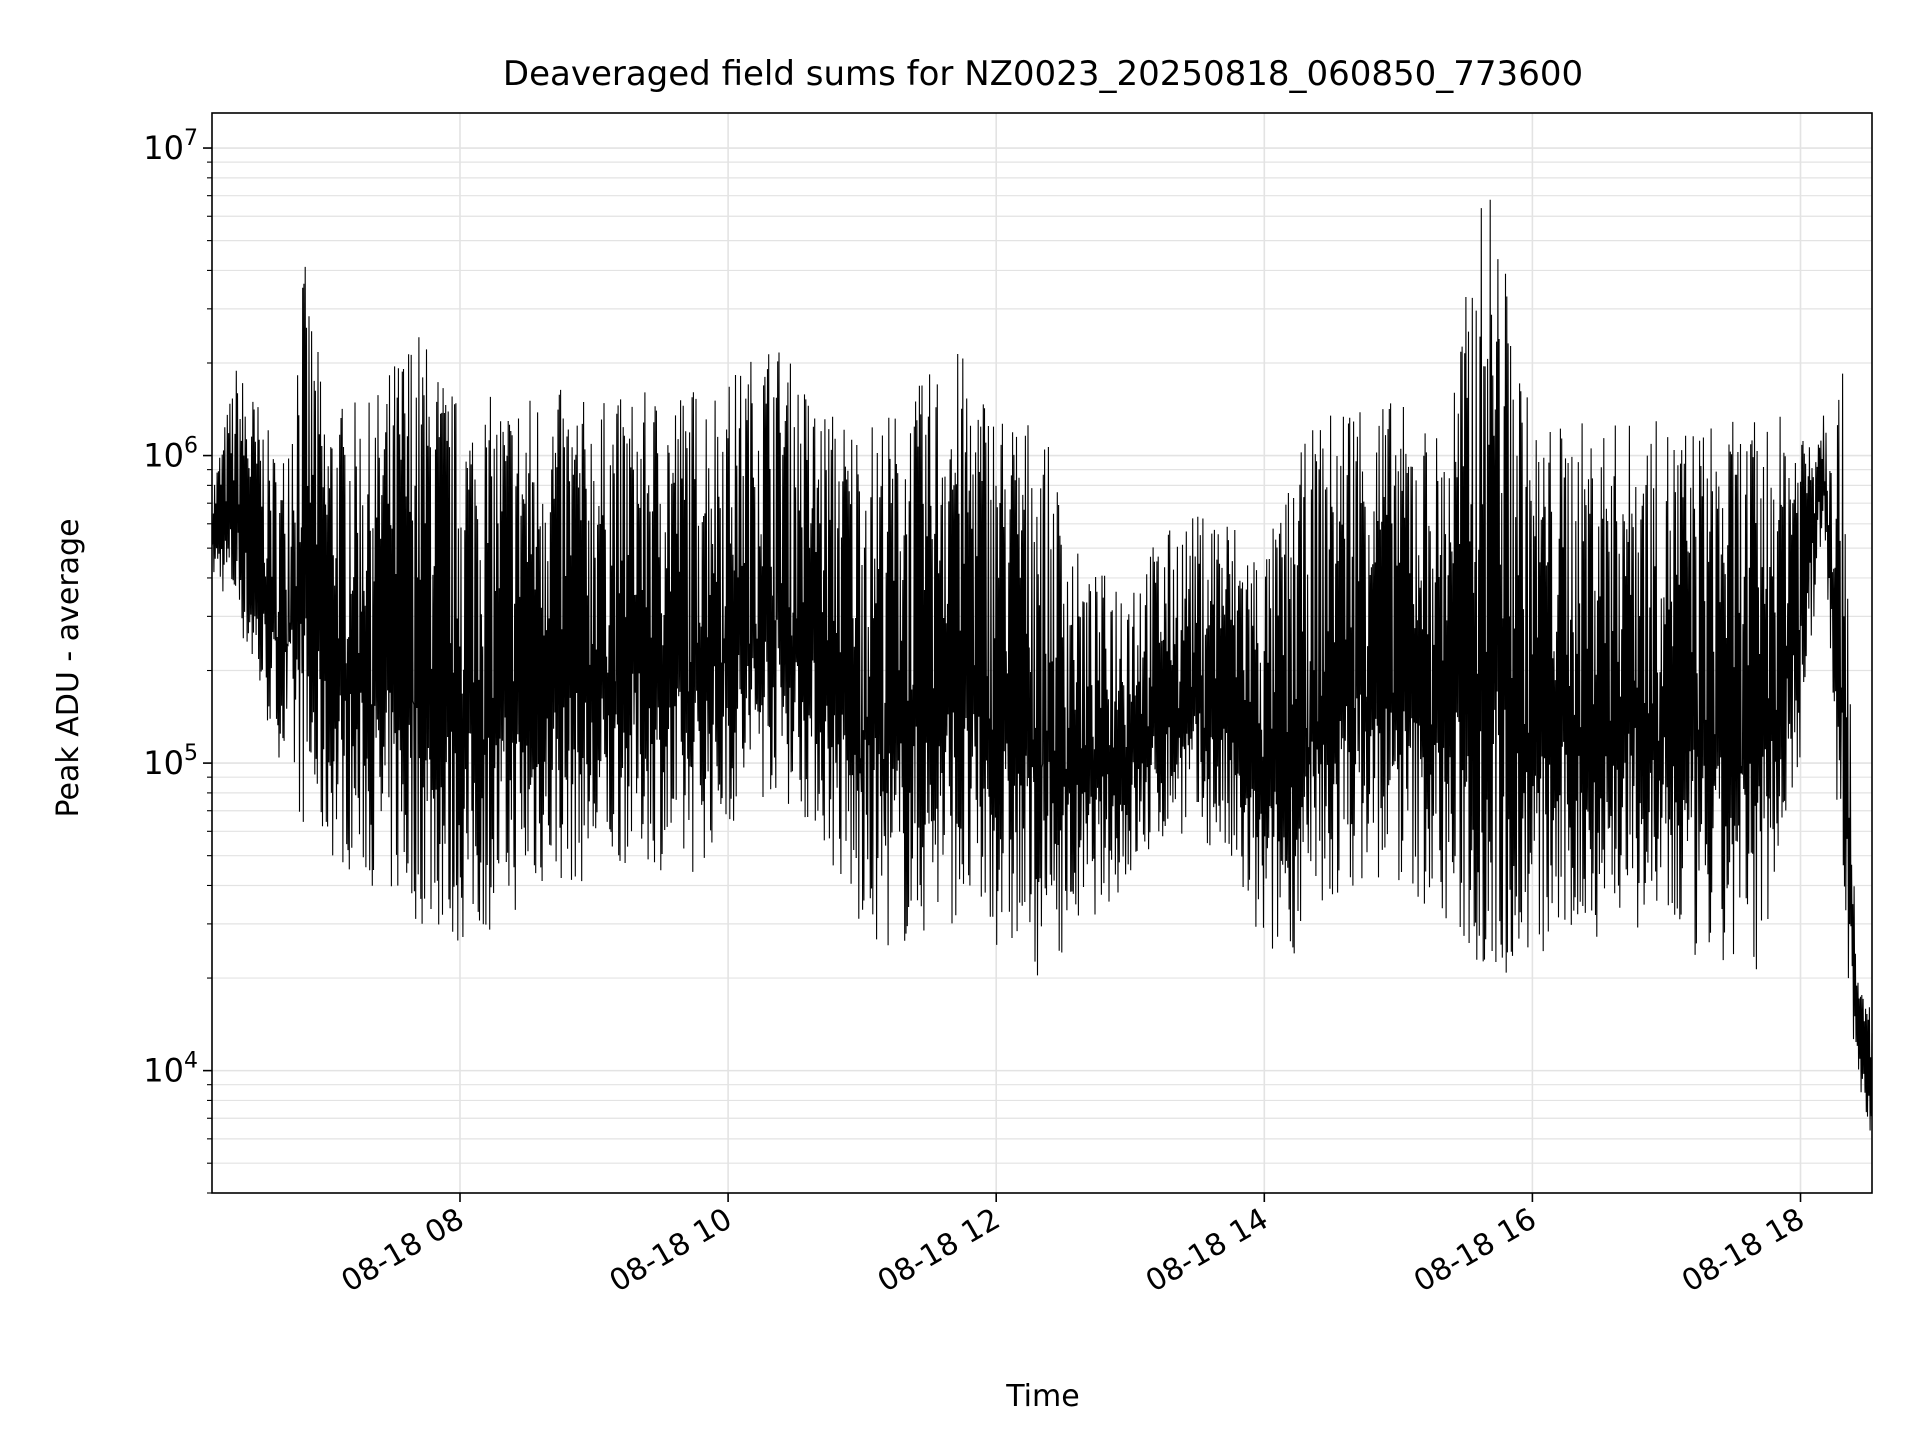  Describe the element at coordinates (1743, 1251) in the screenshot. I see `x-tick-label: 08-18 18` at that location.